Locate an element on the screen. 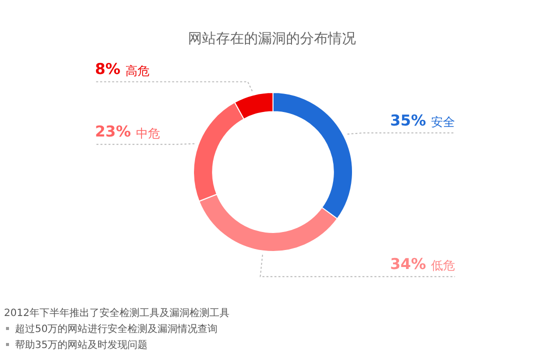 This screenshot has width=544, height=357. slice-label: 高危 is located at coordinates (137, 71).